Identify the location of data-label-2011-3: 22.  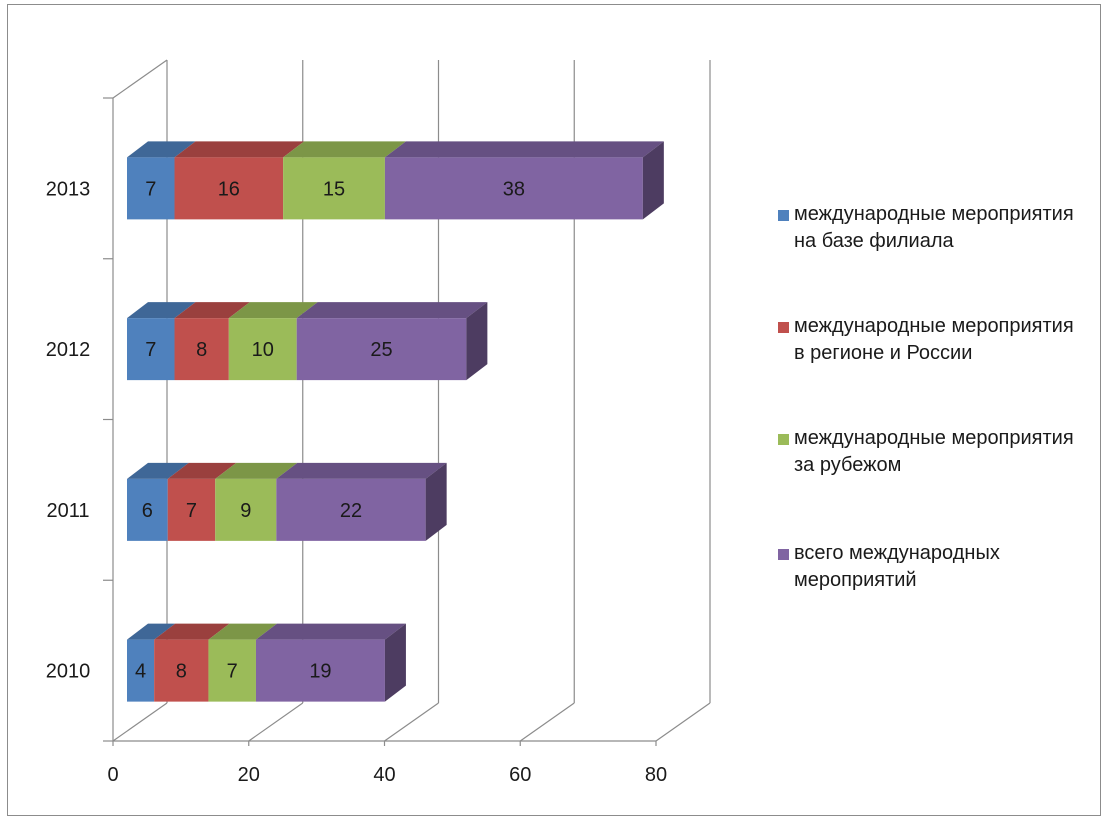
(351, 511).